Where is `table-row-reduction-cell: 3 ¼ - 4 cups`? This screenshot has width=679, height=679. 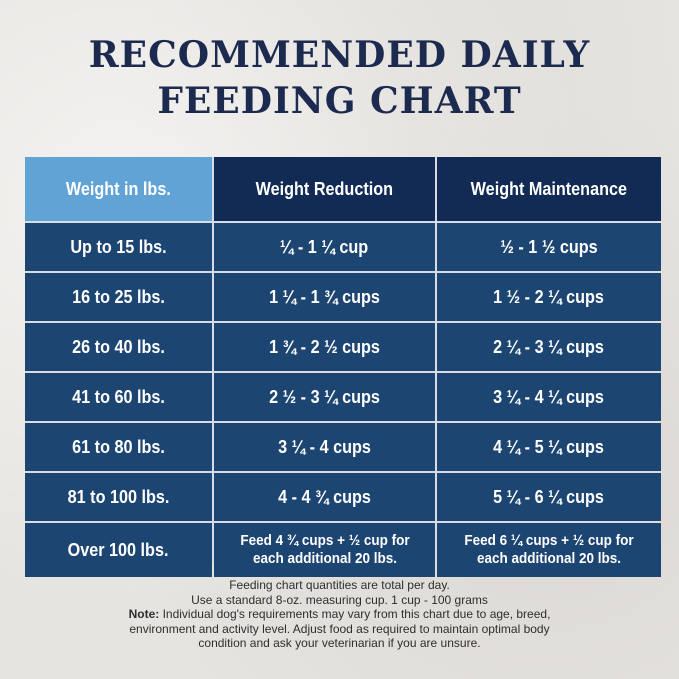
table-row-reduction-cell: 3 ¼ - 4 cups is located at coordinates (324, 447).